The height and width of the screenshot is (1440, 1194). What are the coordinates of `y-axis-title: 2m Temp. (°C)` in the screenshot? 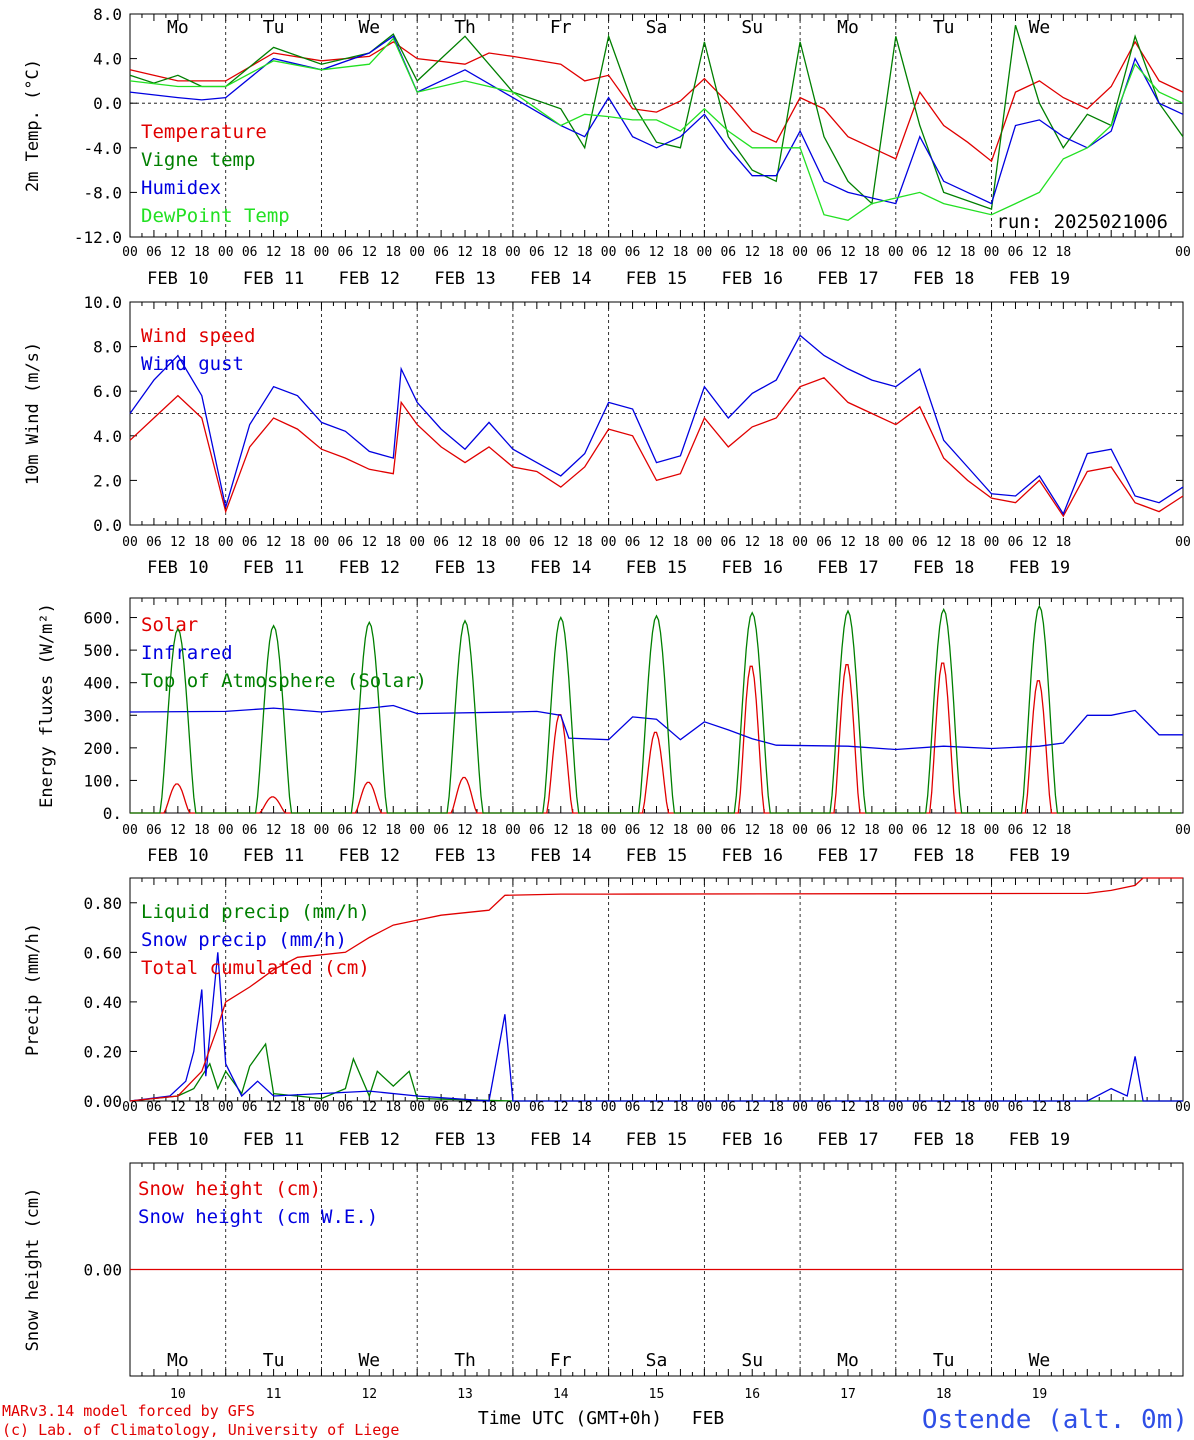 It's located at (33, 125).